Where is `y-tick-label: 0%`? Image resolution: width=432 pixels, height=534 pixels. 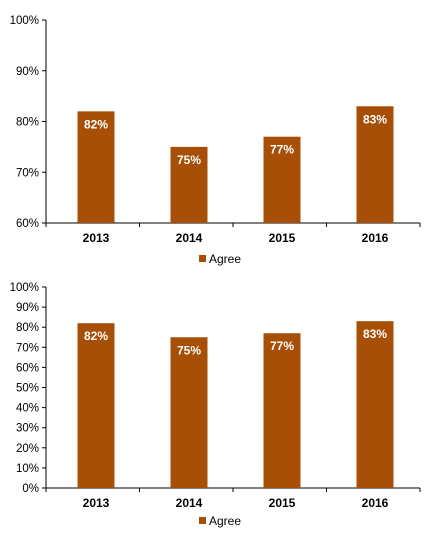
y-tick-label: 0% is located at coordinates (30, 489).